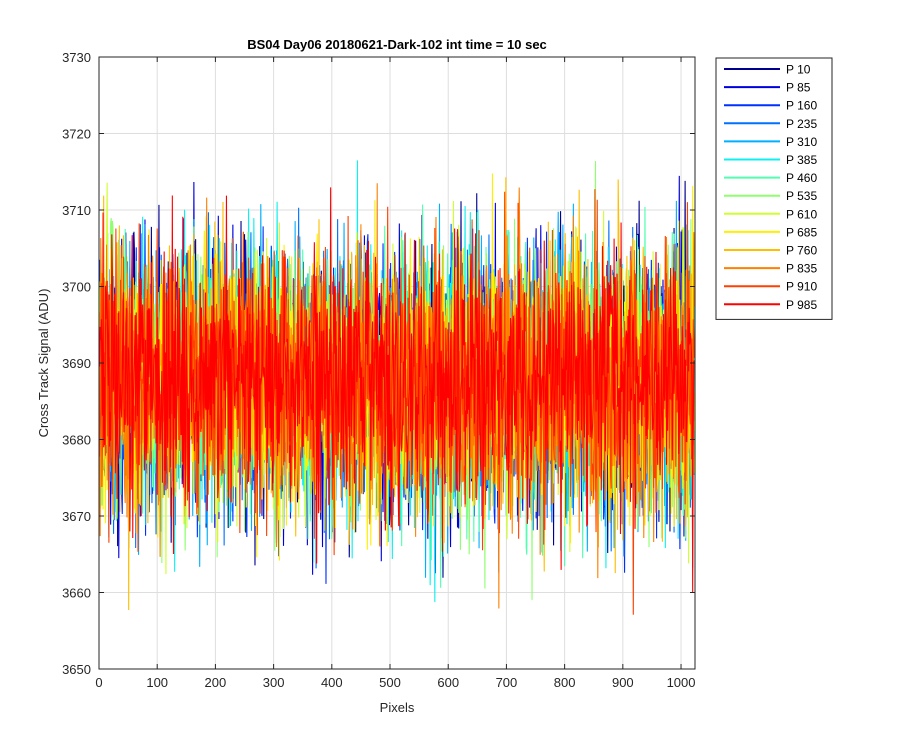  Describe the element at coordinates (801, 214) in the screenshot. I see `legend-label: P 610` at that location.